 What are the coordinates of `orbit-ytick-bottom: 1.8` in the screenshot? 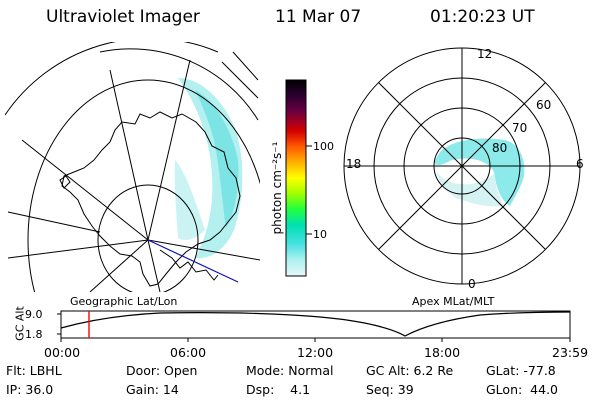 It's located at (34, 334).